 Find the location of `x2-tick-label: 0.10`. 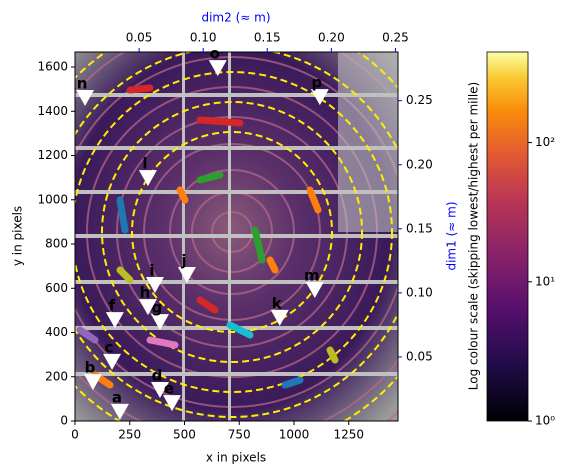

x2-tick-label: 0.10 is located at coordinates (203, 38).